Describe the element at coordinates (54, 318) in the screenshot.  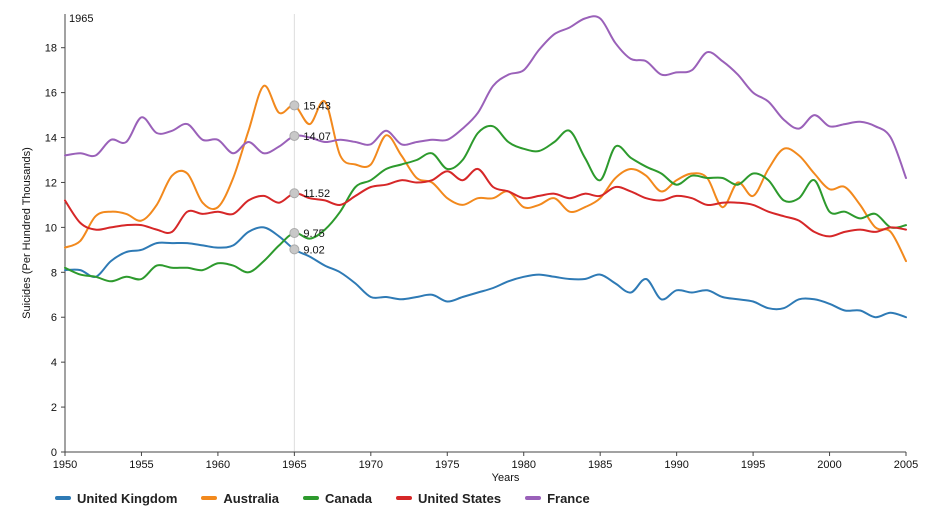
I see `y-tick-label: 6` at that location.